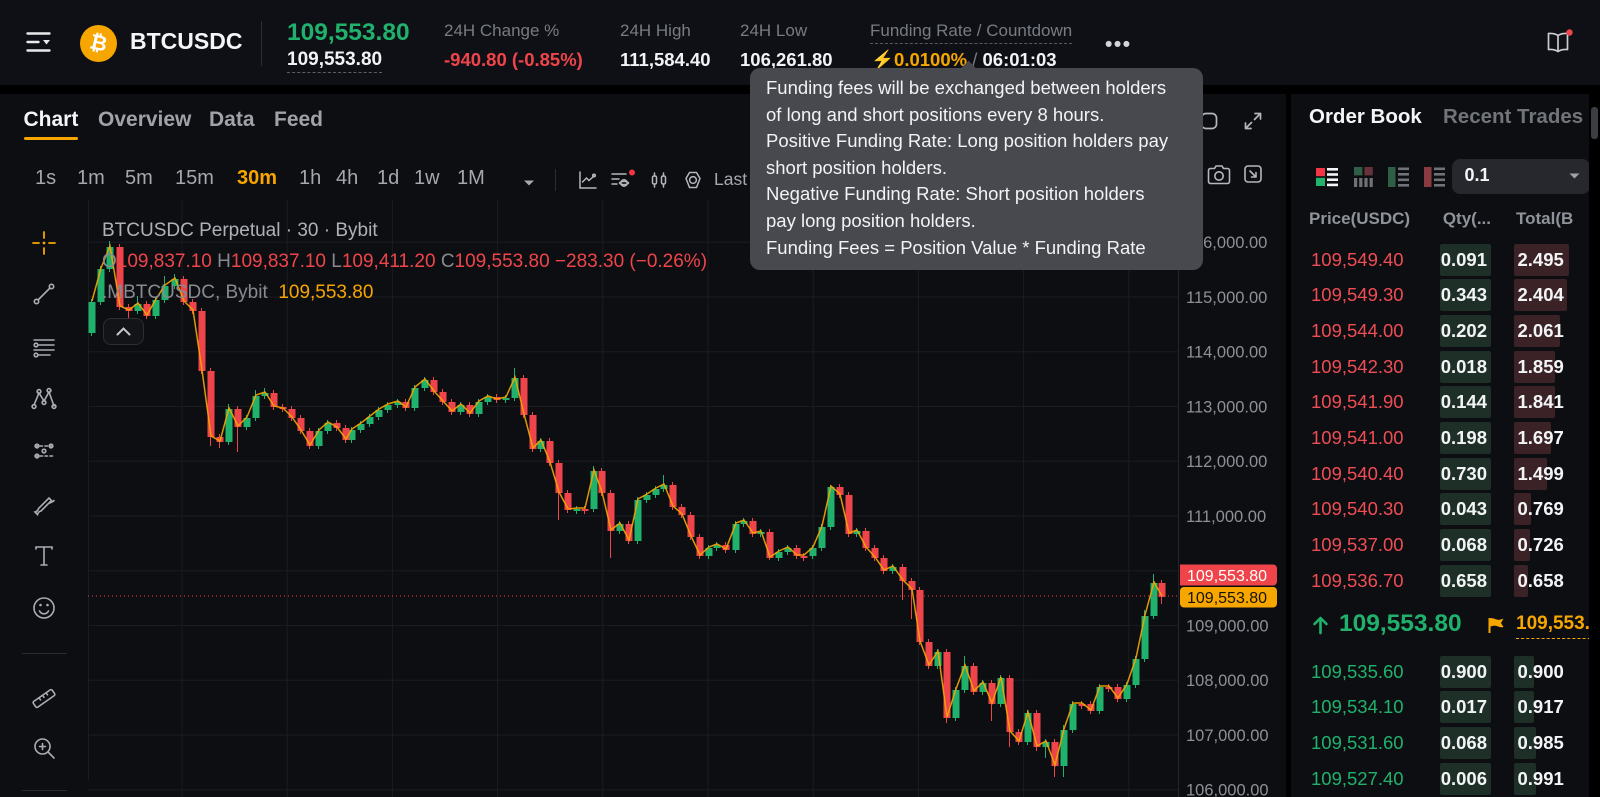 This screenshot has width=1600, height=797. I want to click on svg-text: 113,000.00, so click(1226, 407).